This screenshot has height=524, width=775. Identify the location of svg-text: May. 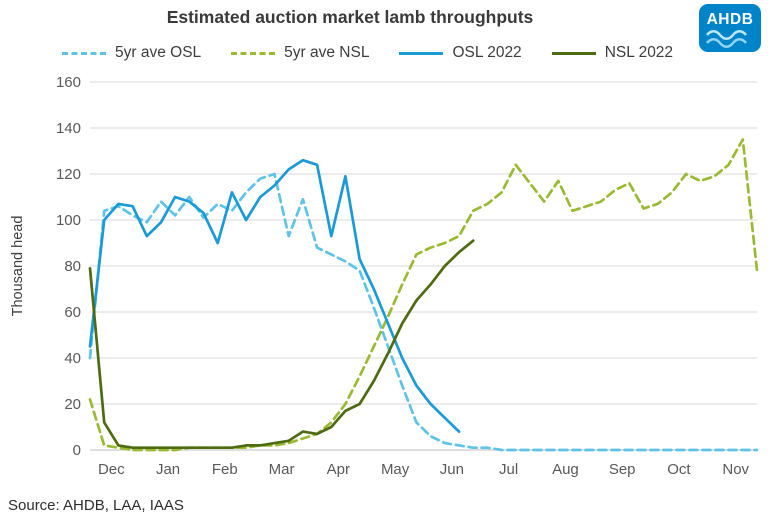
(395, 469).